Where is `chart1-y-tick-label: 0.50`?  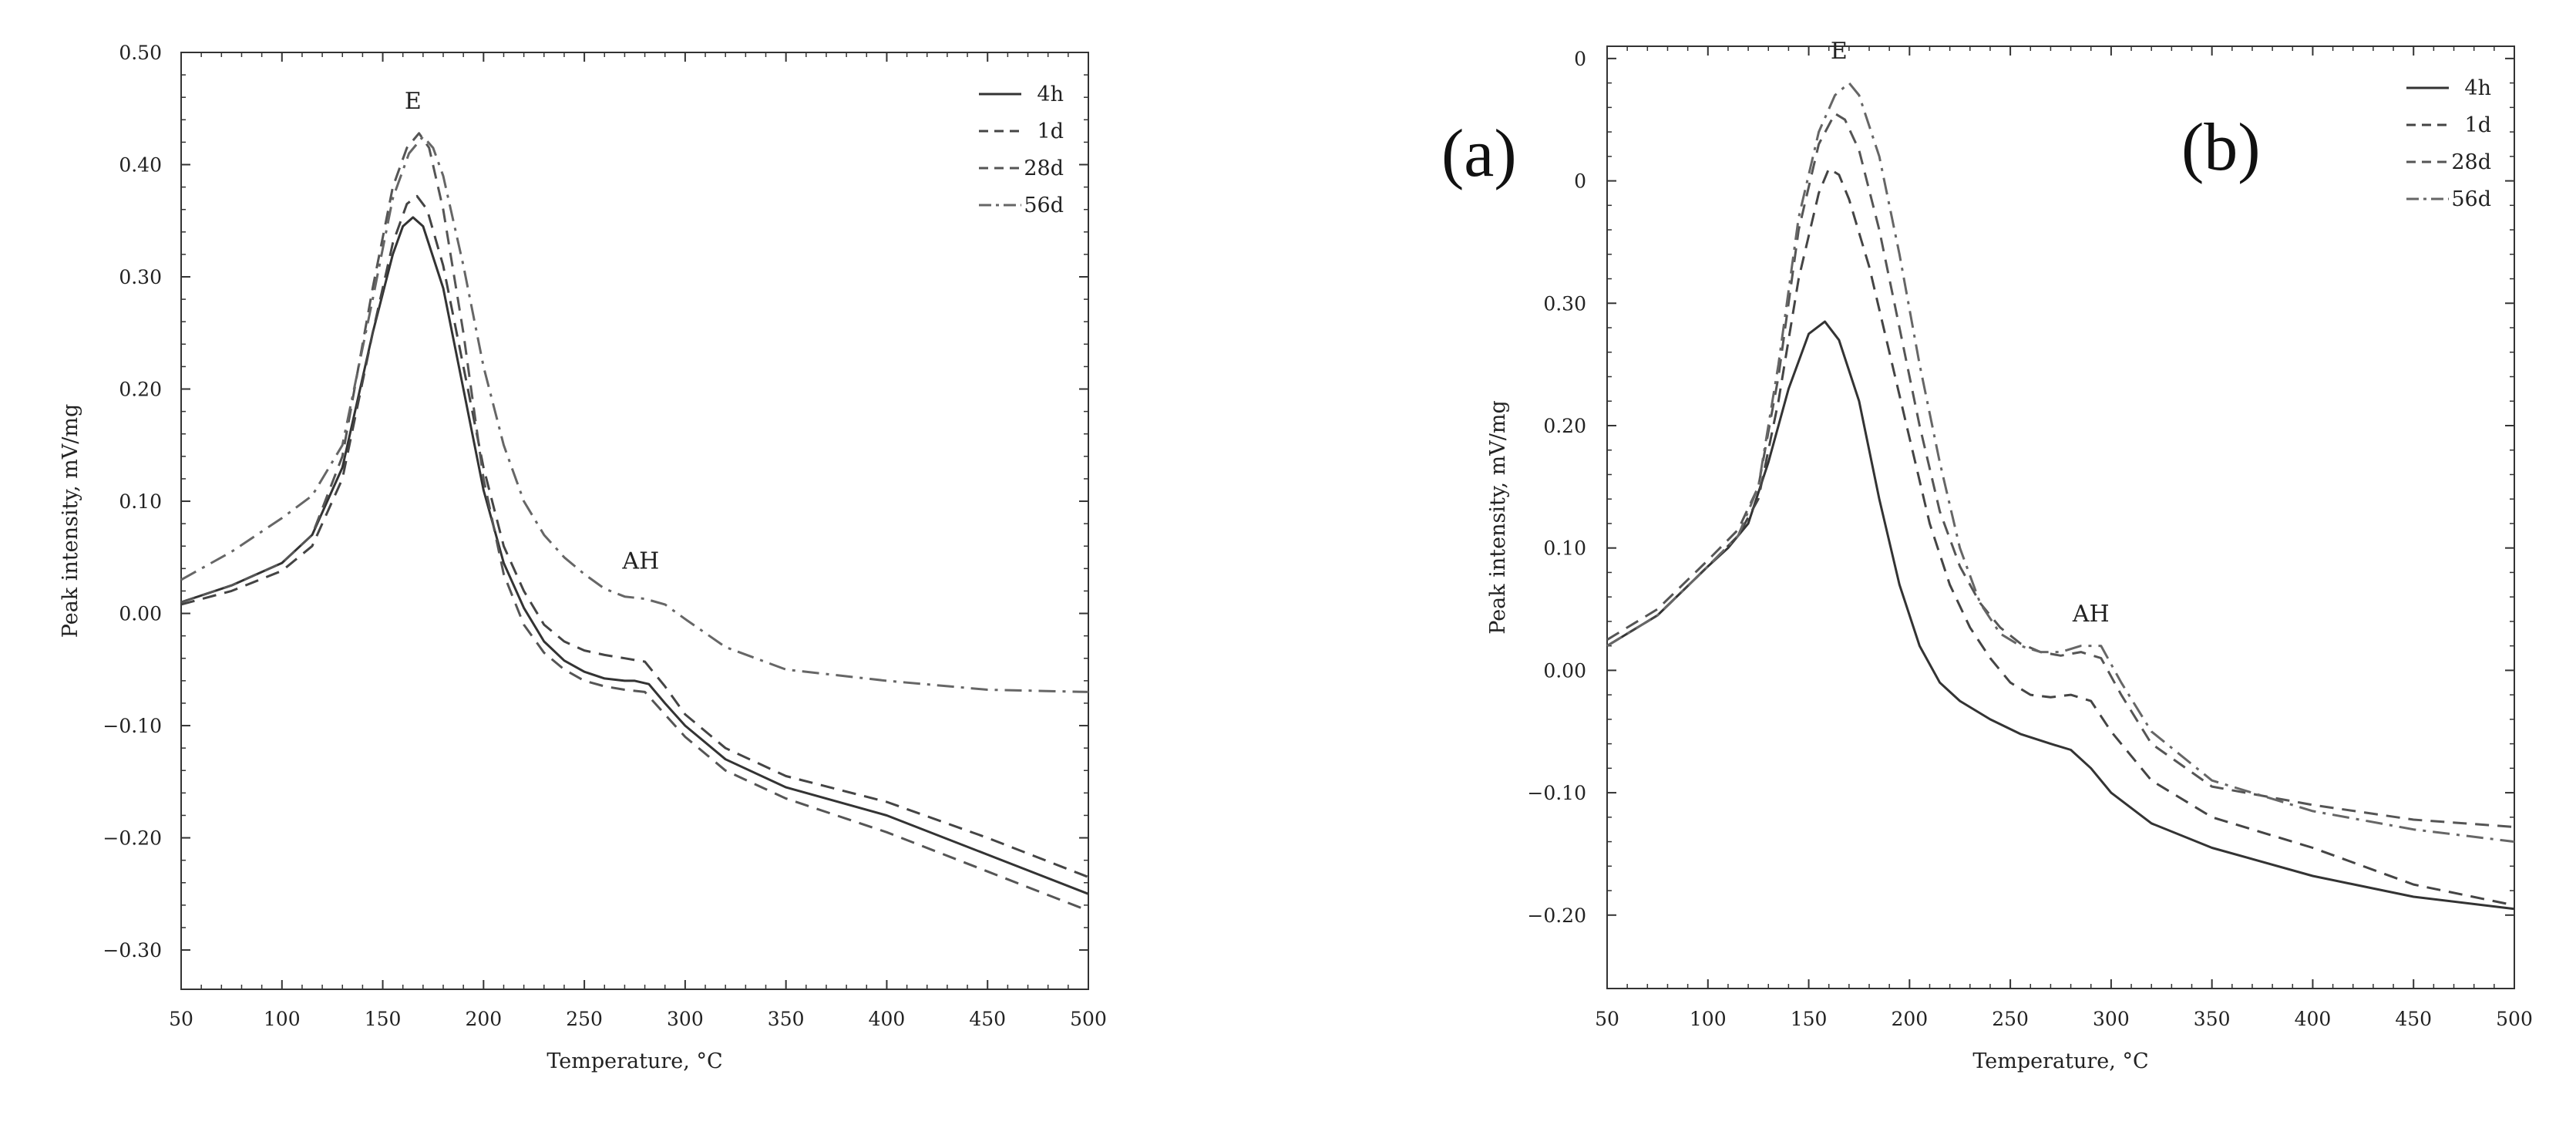 chart1-y-tick-label: 0.50 is located at coordinates (140, 53).